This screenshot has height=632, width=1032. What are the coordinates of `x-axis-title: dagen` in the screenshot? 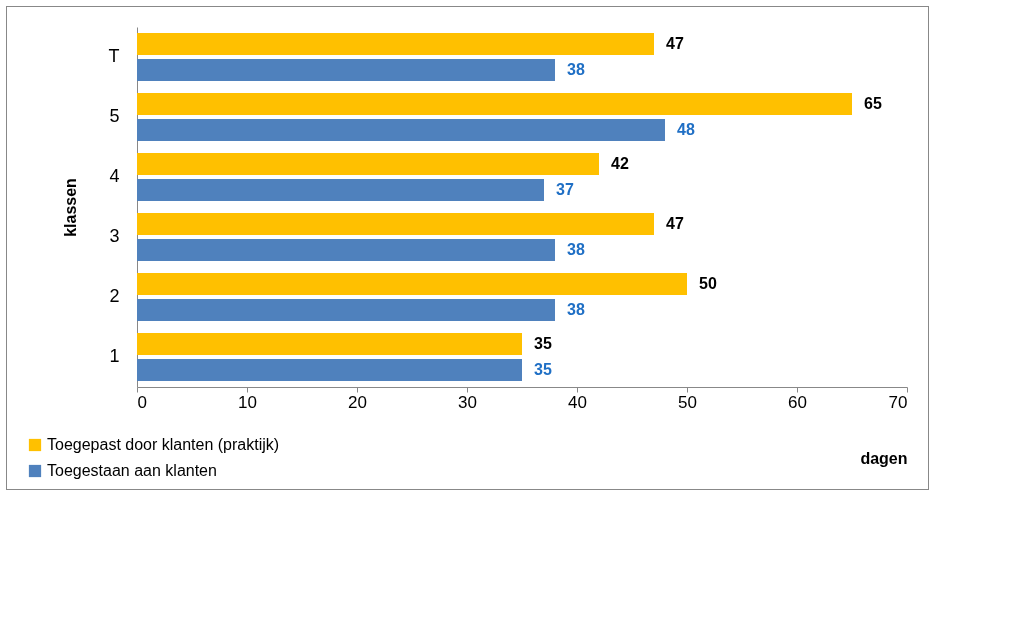 It's located at (884, 458).